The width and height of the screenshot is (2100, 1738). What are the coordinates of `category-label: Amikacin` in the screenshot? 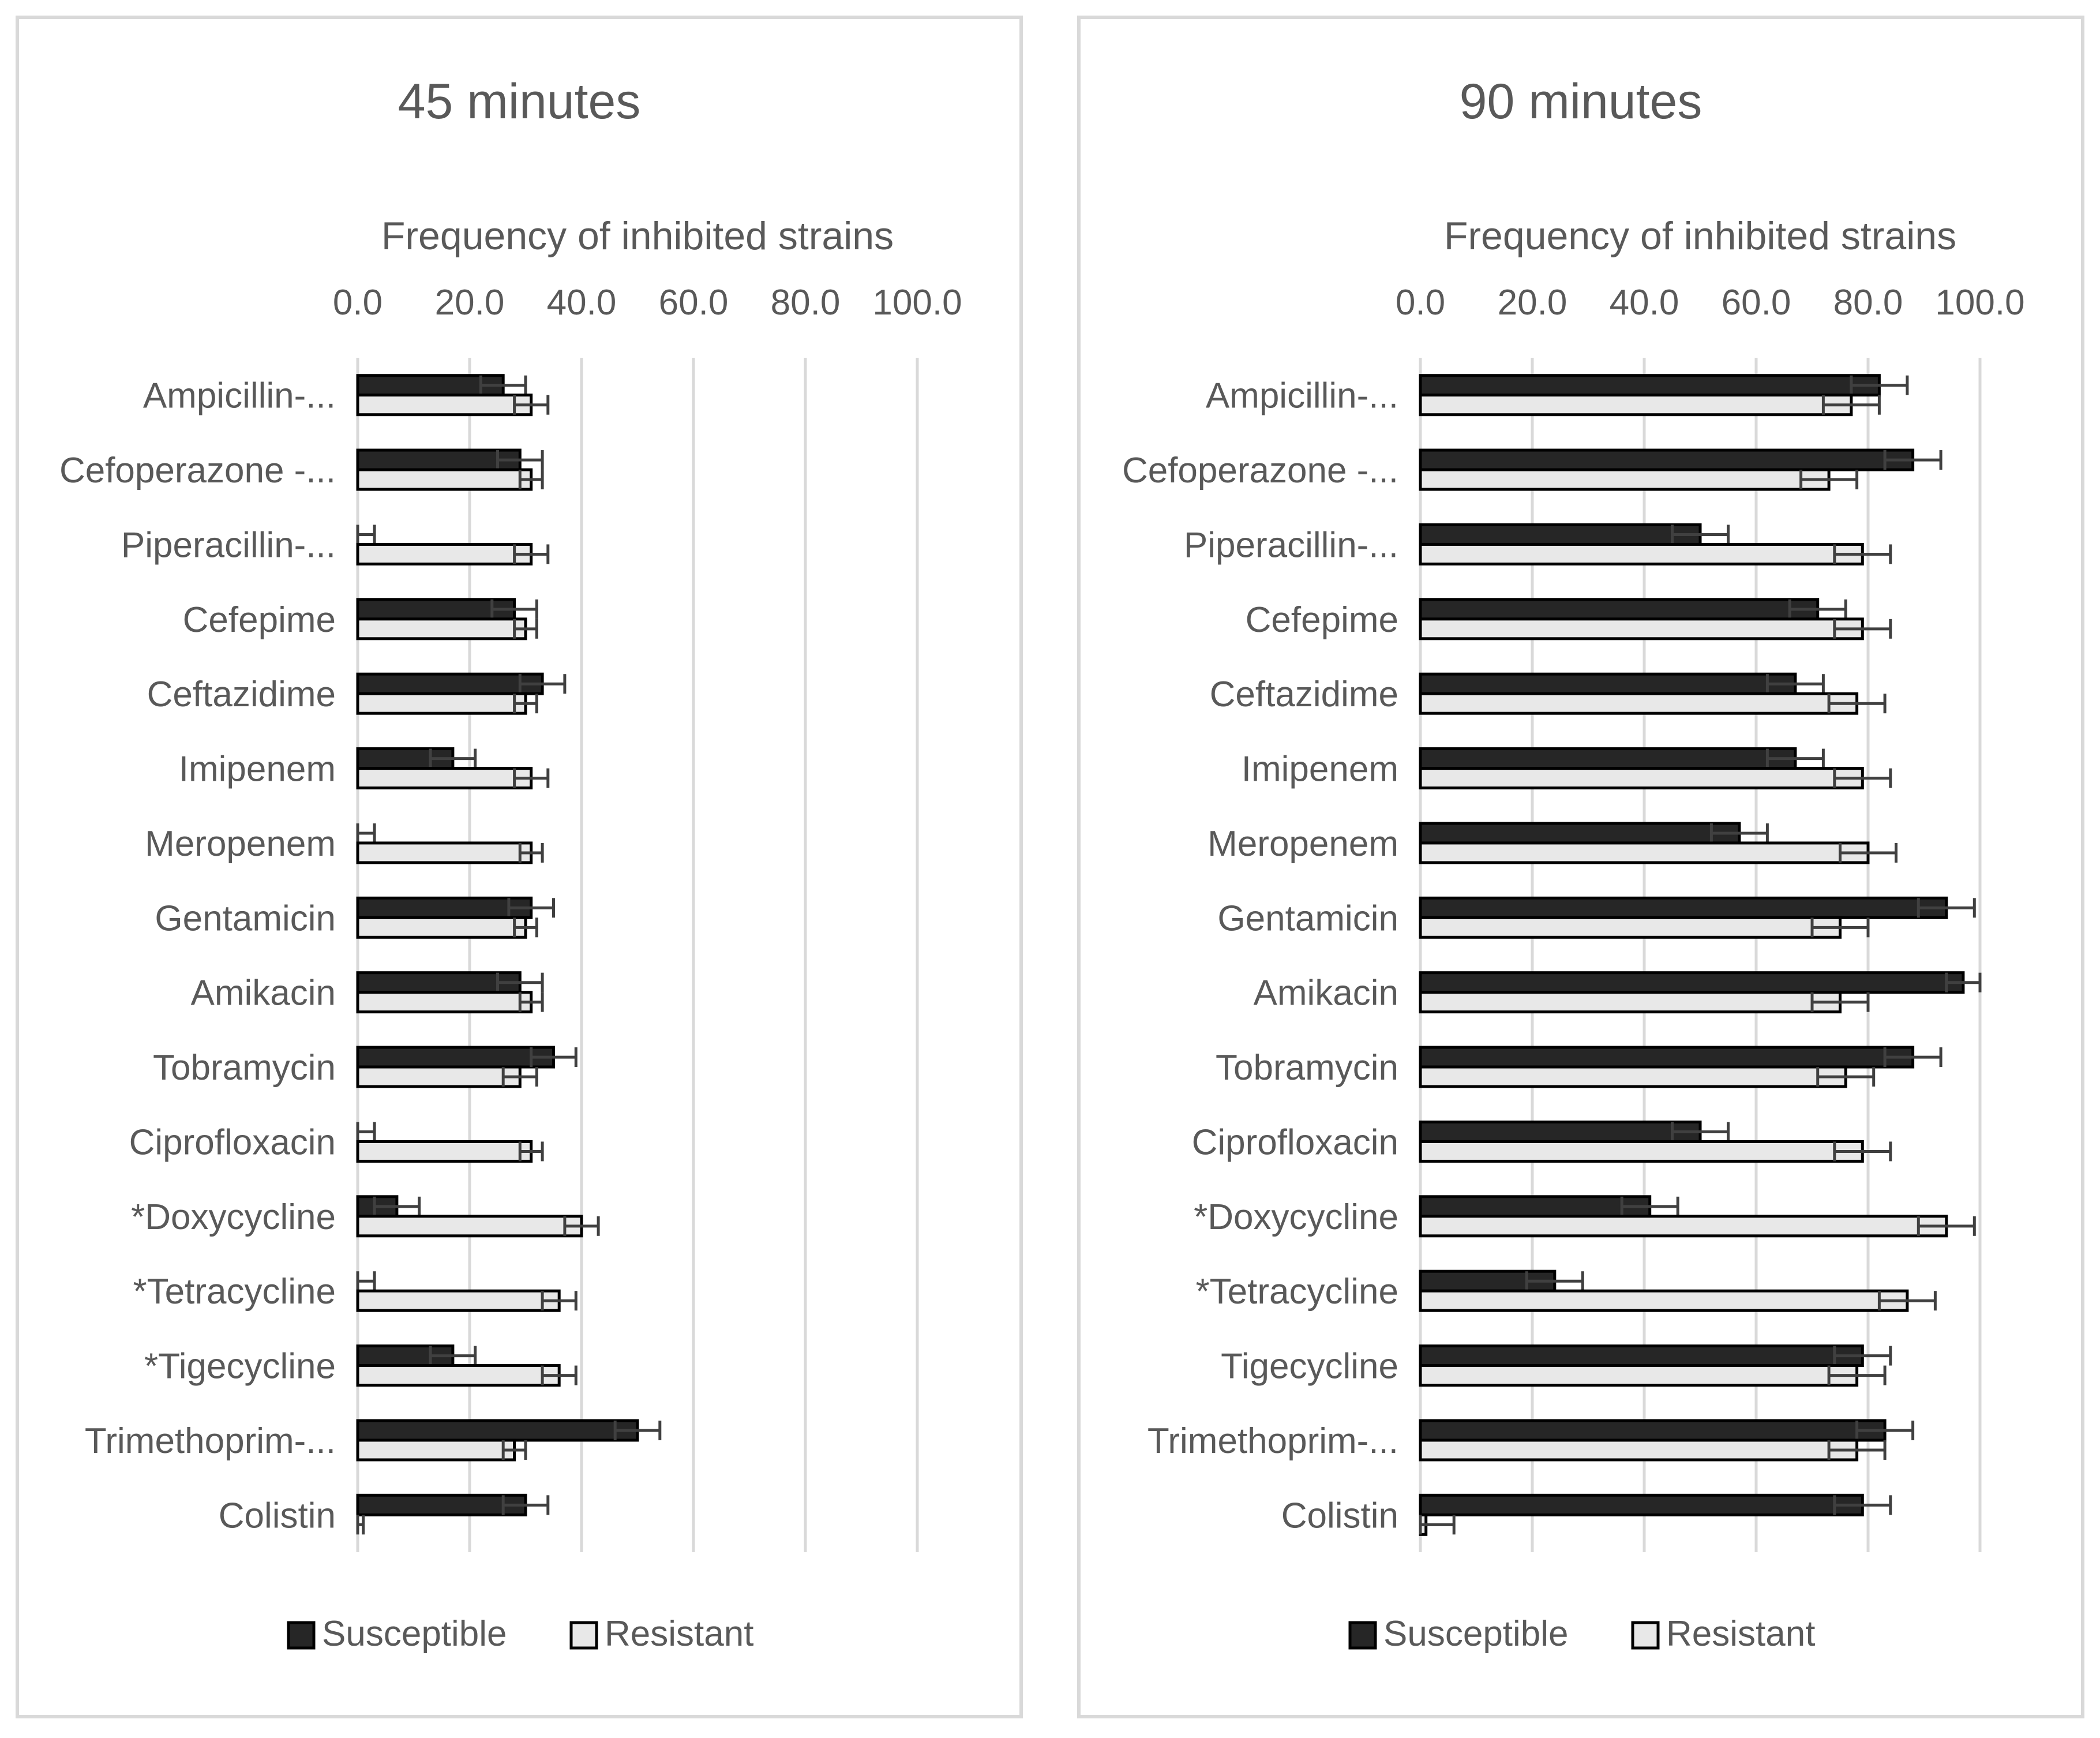 It's located at (263, 993).